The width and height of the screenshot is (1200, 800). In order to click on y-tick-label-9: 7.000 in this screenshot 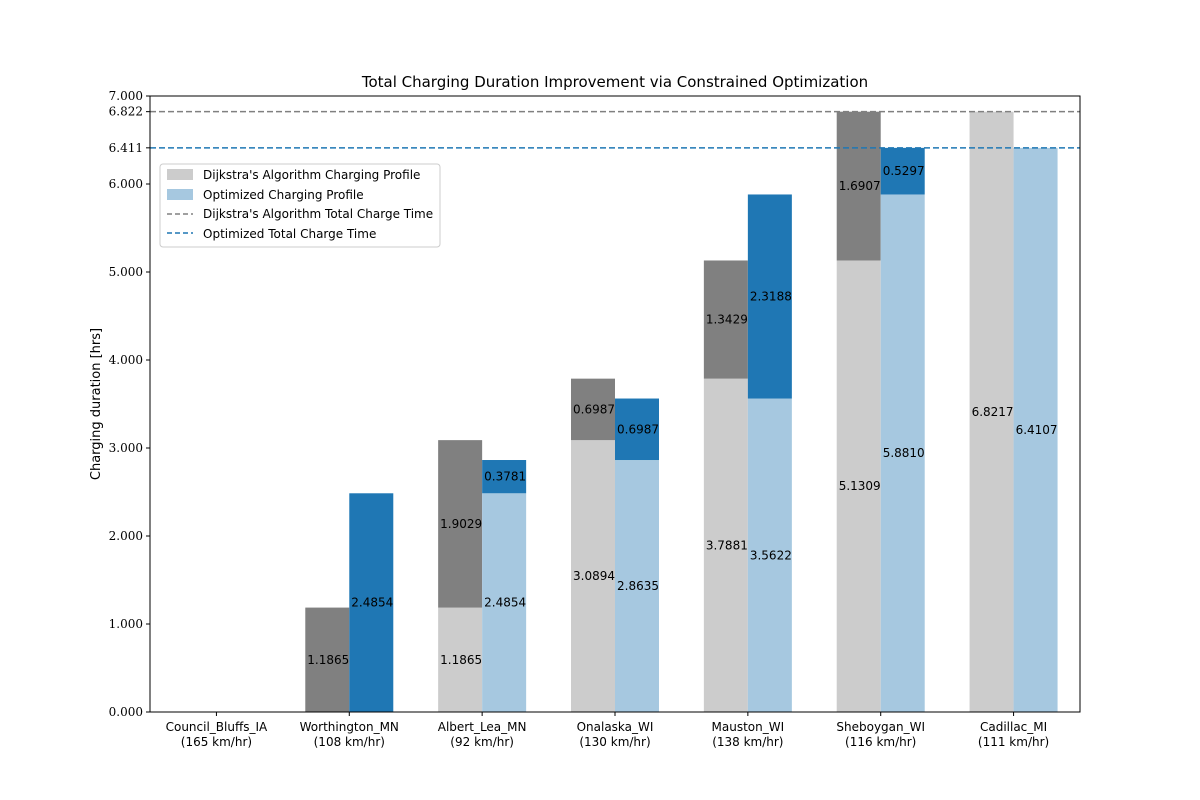, I will do `click(126, 96)`.